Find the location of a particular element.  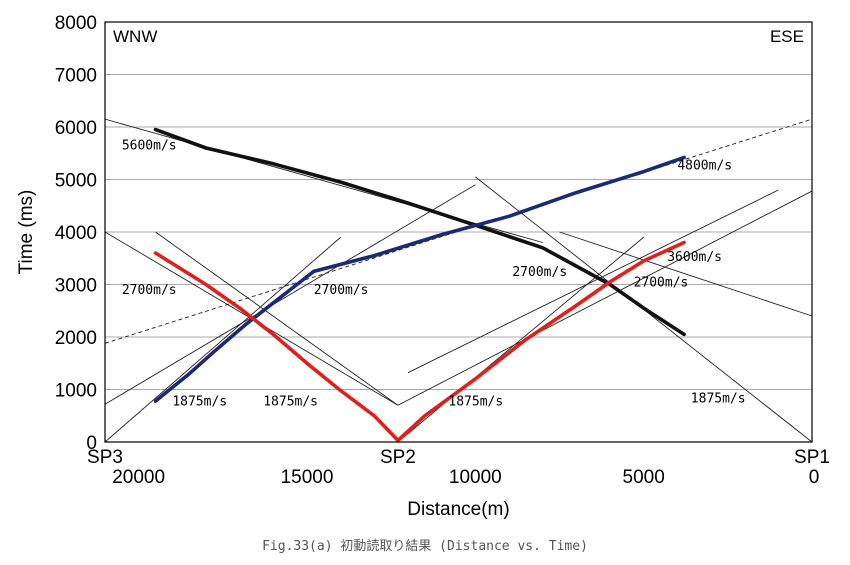

velocity-annotation: 5600m/s is located at coordinates (149, 146).